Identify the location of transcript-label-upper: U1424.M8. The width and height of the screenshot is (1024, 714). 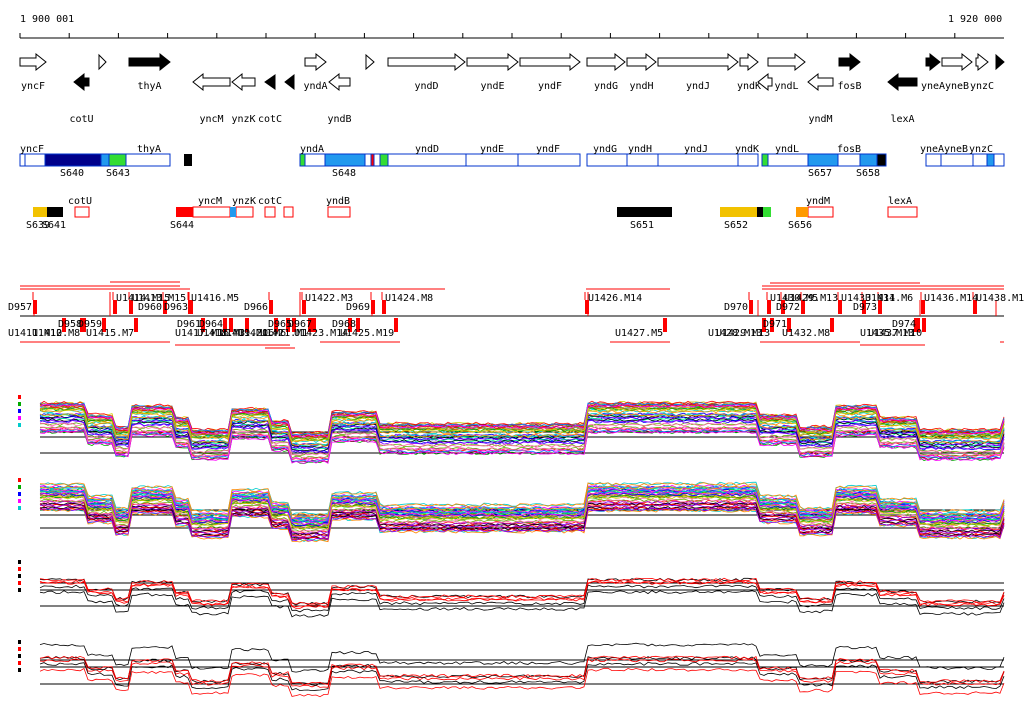
(409, 298).